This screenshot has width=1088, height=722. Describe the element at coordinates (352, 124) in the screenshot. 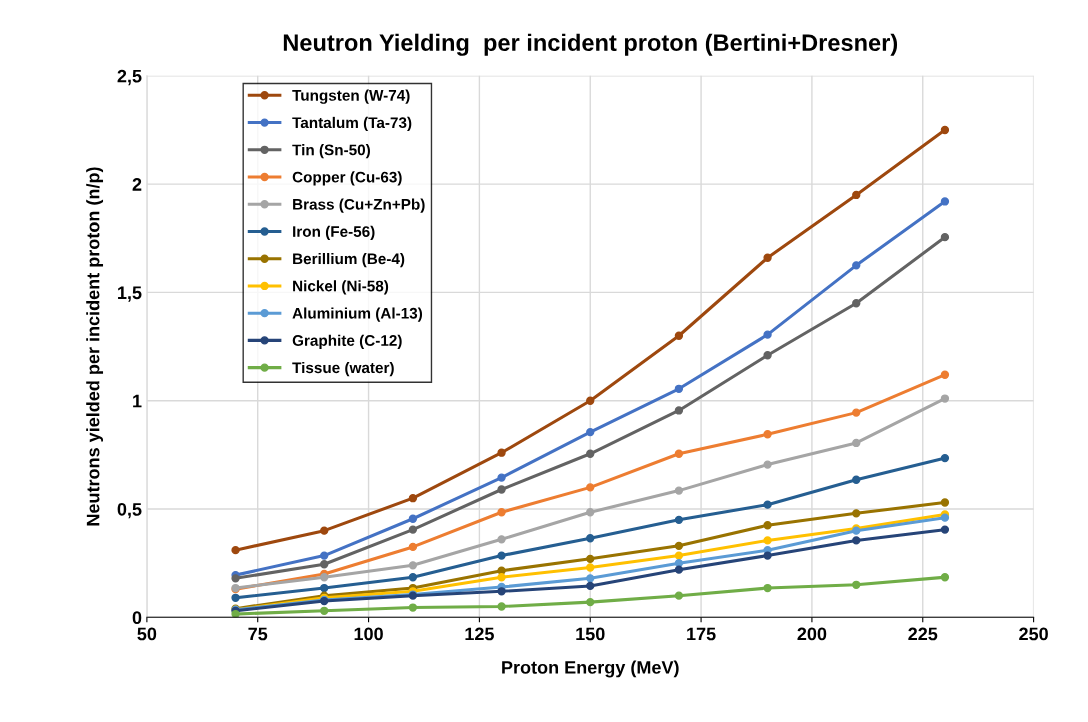

I see `legend-label: Tantalum (Ta-73)` at that location.